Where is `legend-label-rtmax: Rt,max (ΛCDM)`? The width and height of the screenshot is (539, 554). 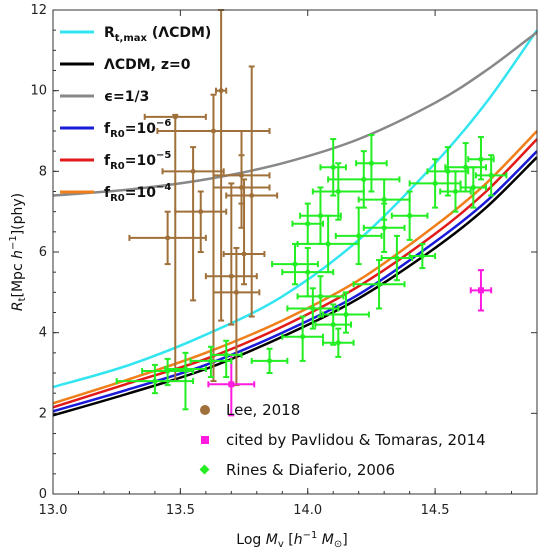
legend-label-rtmax: Rt,max (ΛCDM) is located at coordinates (157, 34).